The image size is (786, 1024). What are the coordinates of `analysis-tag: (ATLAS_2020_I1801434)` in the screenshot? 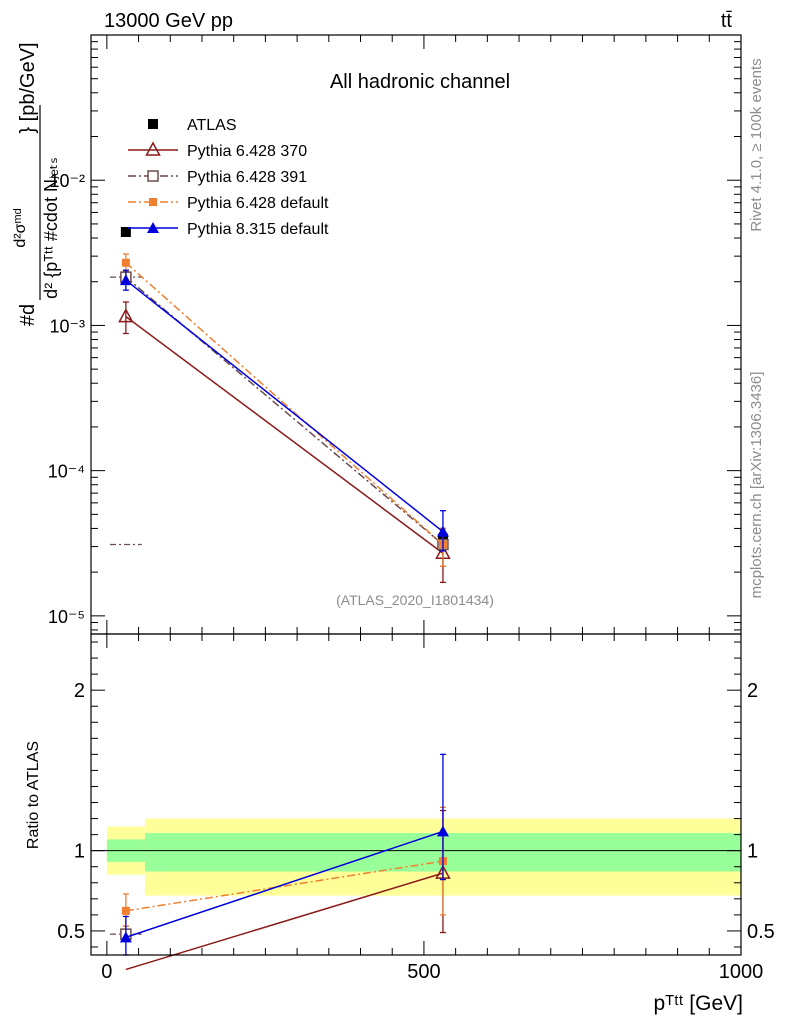 It's located at (415, 600).